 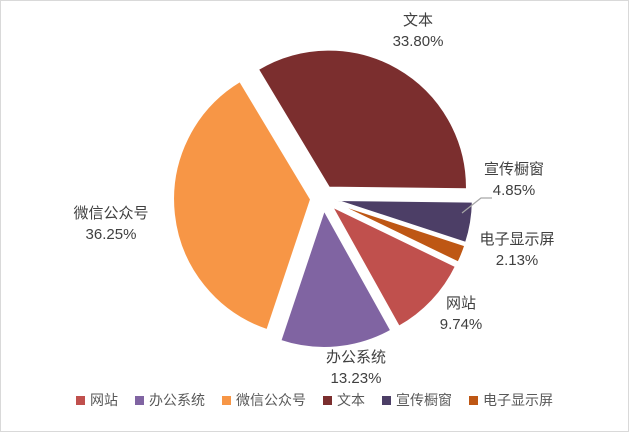 I want to click on slice-label-name: 办公系统, so click(x=356, y=357).